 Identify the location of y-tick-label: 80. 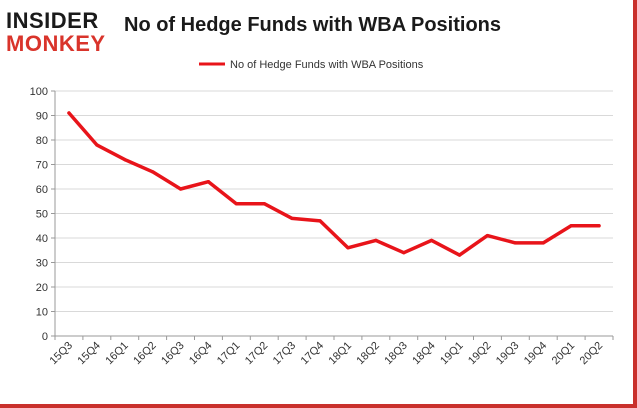
(42, 141).